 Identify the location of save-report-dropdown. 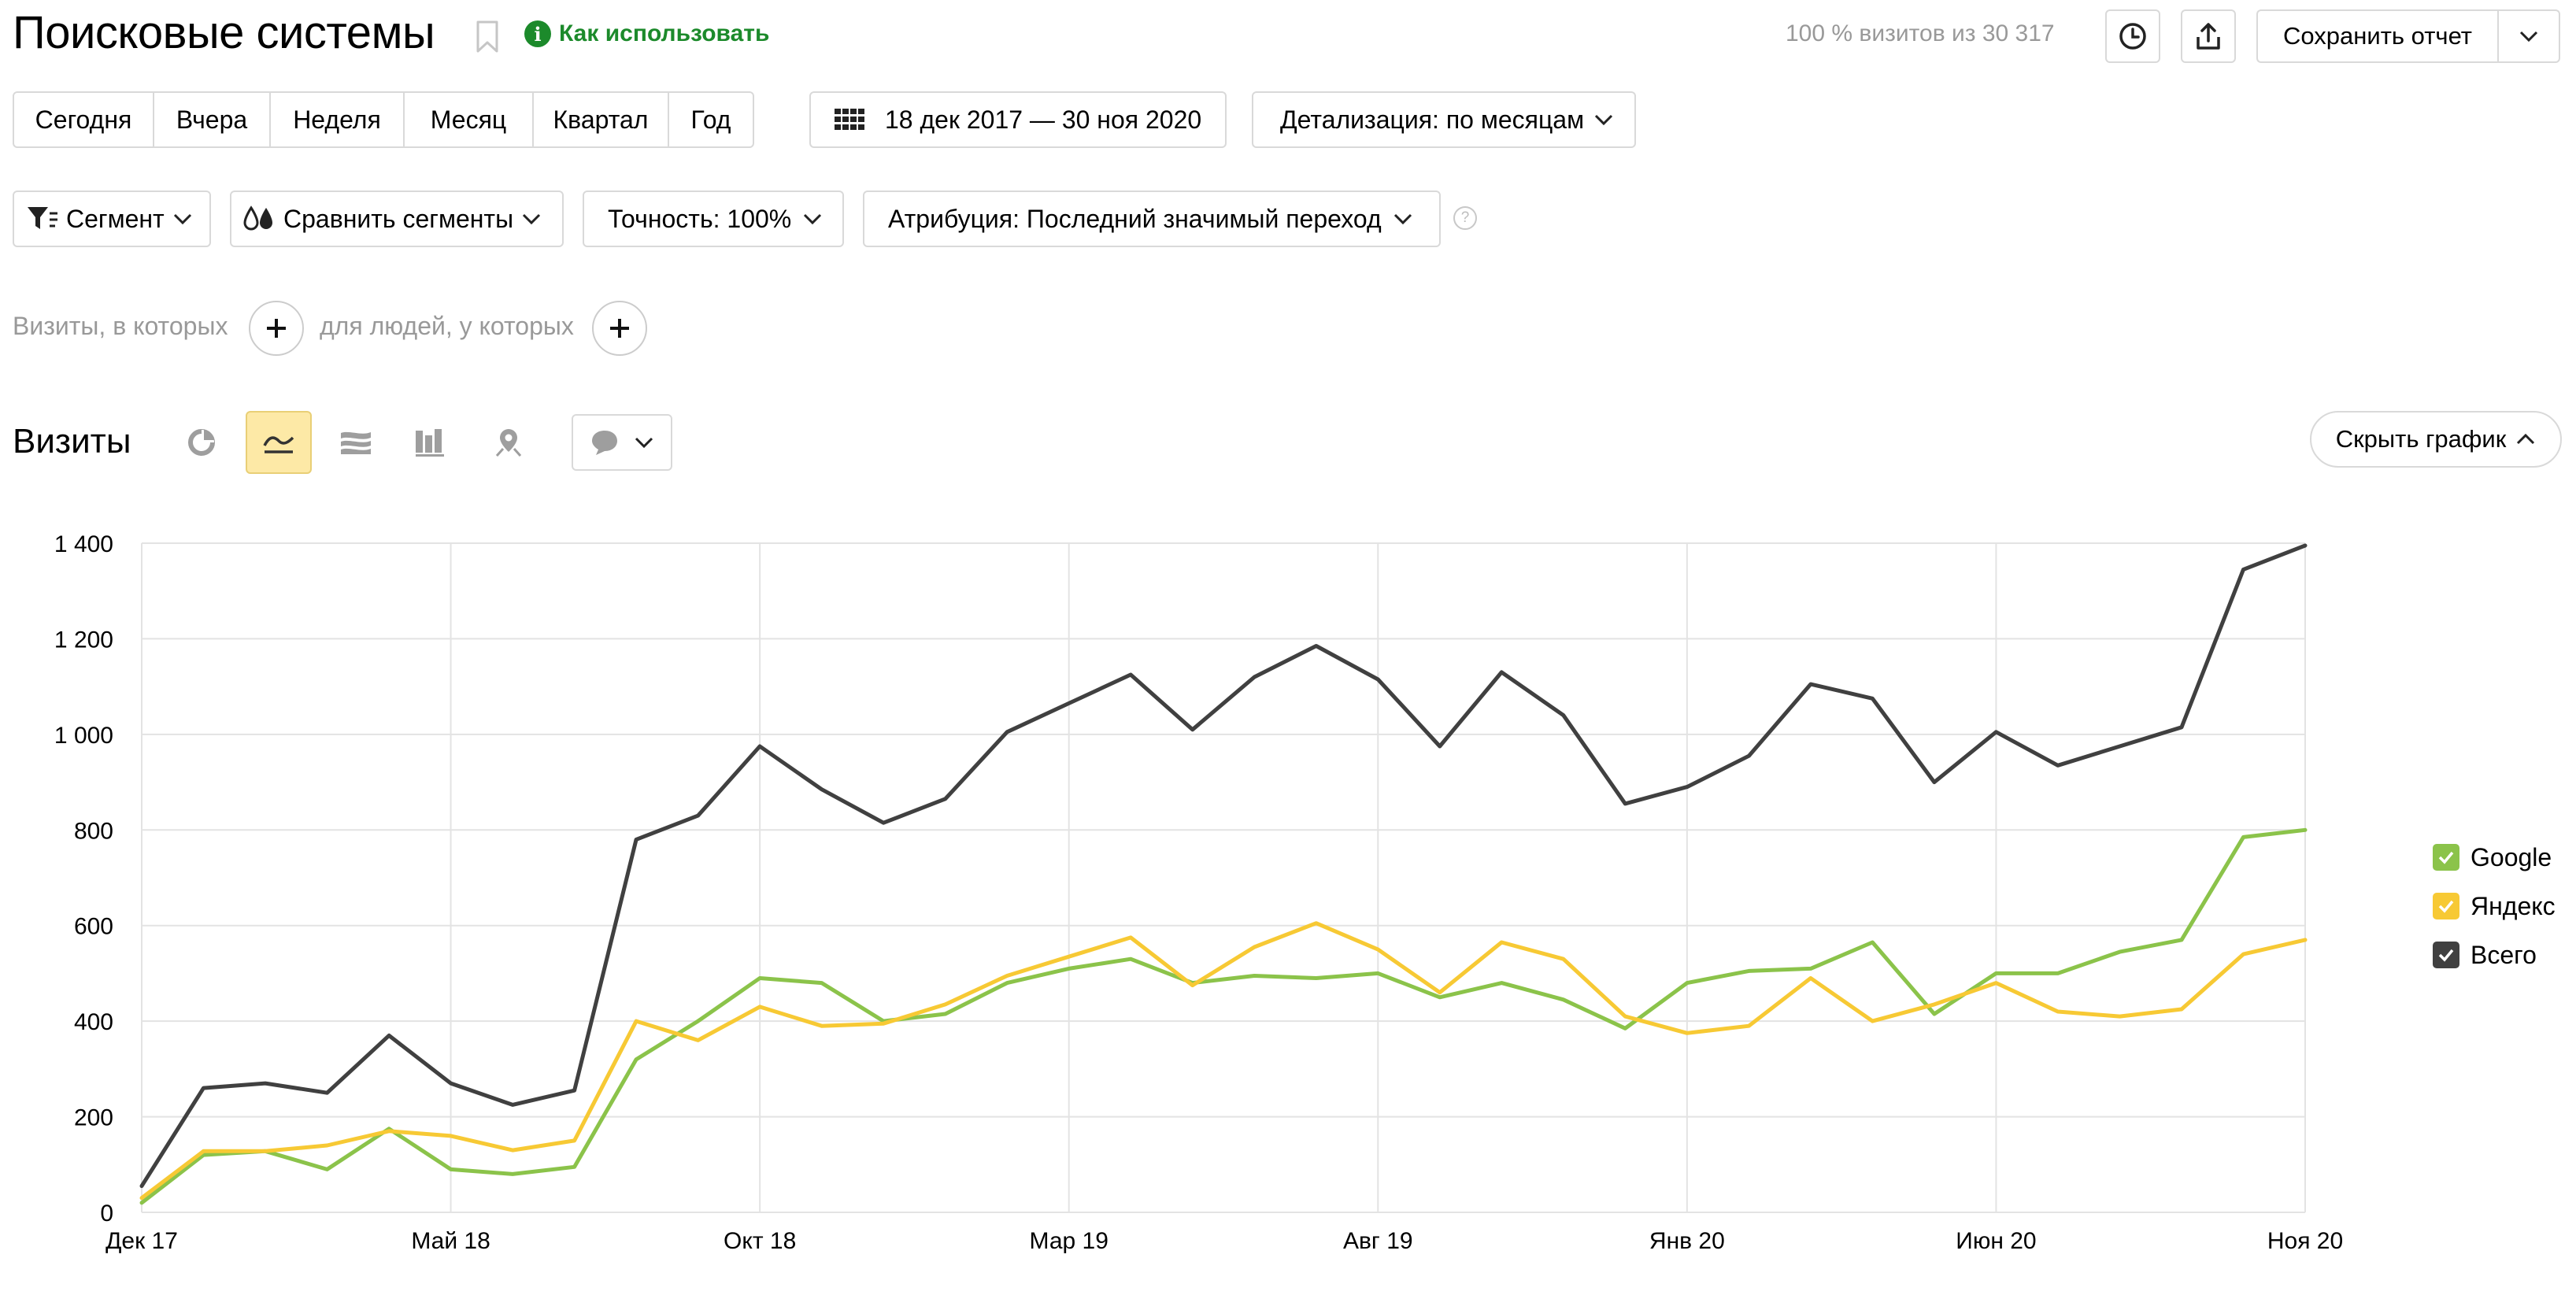
(2528, 36).